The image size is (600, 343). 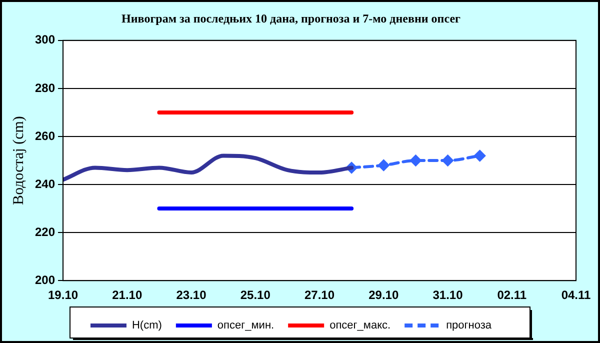 What do you see at coordinates (255, 295) in the screenshot?
I see `x-tick-label: 25.10` at bounding box center [255, 295].